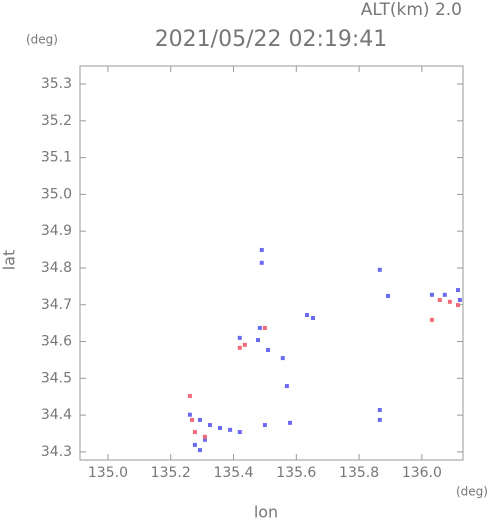 This screenshot has width=491, height=525. What do you see at coordinates (233, 473) in the screenshot?
I see `x-tick-label: 135.4` at bounding box center [233, 473].